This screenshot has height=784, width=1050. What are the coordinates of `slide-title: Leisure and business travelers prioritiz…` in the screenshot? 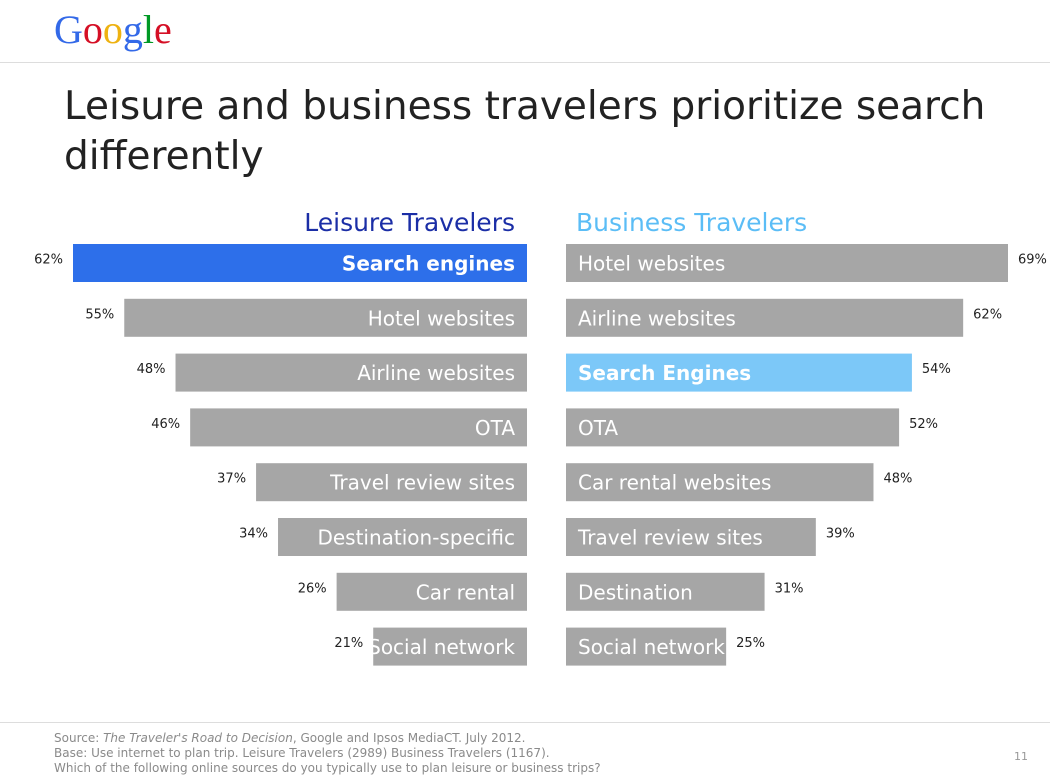 It's located at (525, 131).